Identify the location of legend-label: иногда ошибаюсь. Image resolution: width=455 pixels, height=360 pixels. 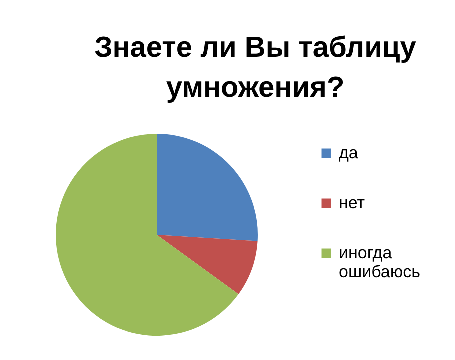
(380, 263).